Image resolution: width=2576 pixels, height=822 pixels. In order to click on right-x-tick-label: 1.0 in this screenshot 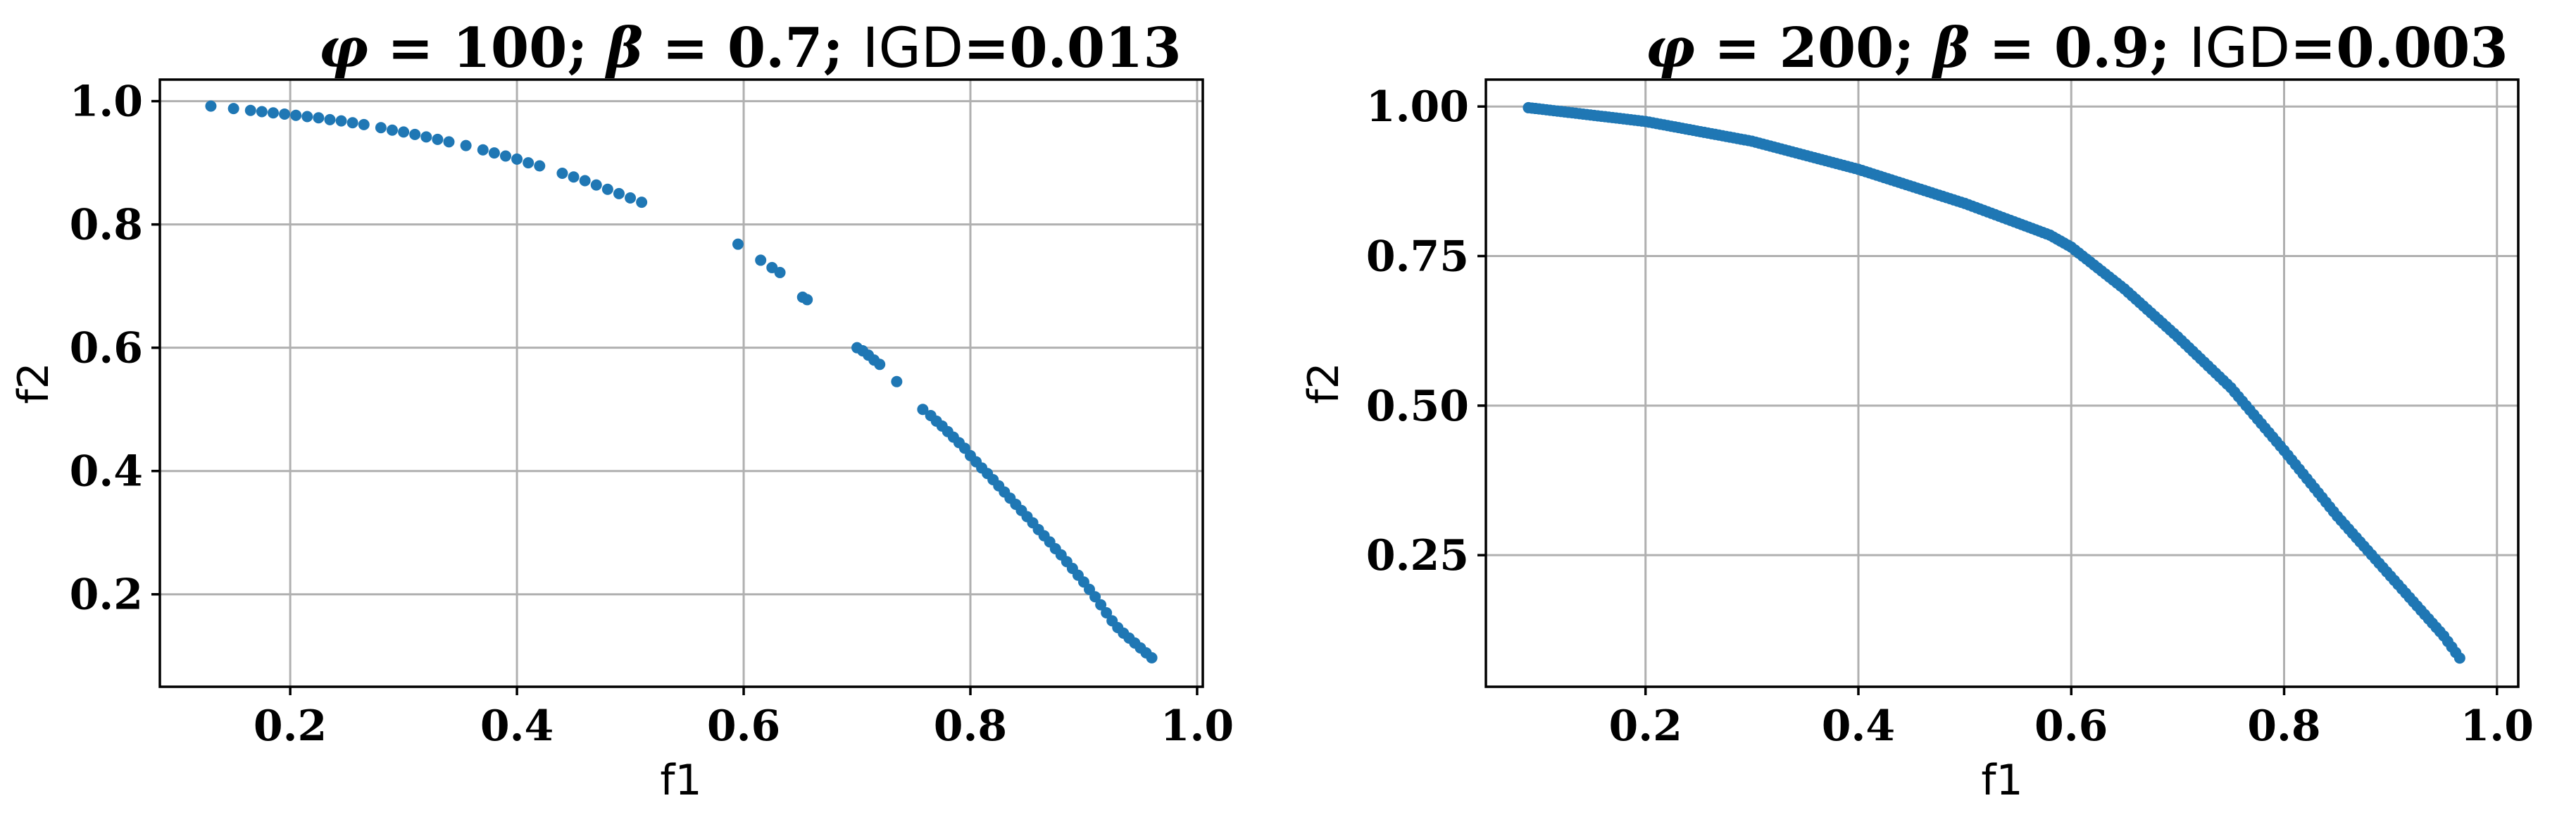, I will do `click(2497, 726)`.